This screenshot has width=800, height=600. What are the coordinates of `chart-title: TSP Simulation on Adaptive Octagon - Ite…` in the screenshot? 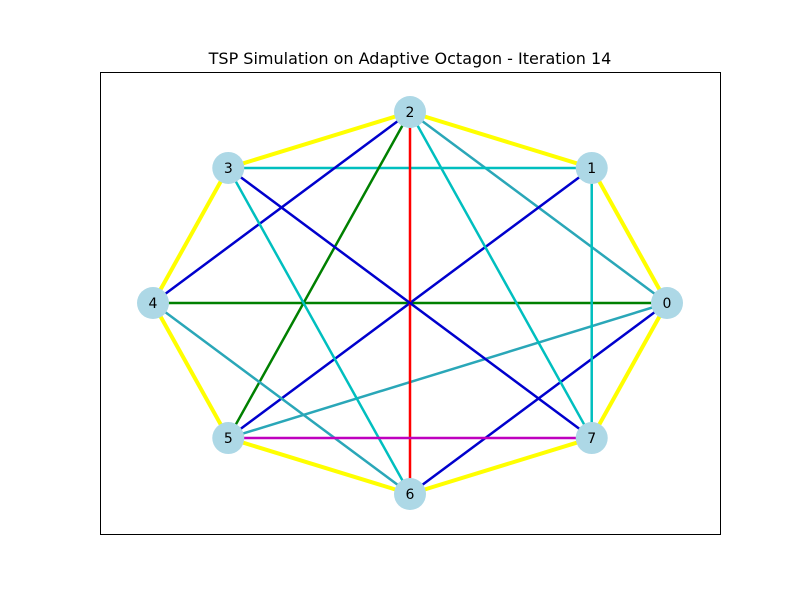 It's located at (410, 58).